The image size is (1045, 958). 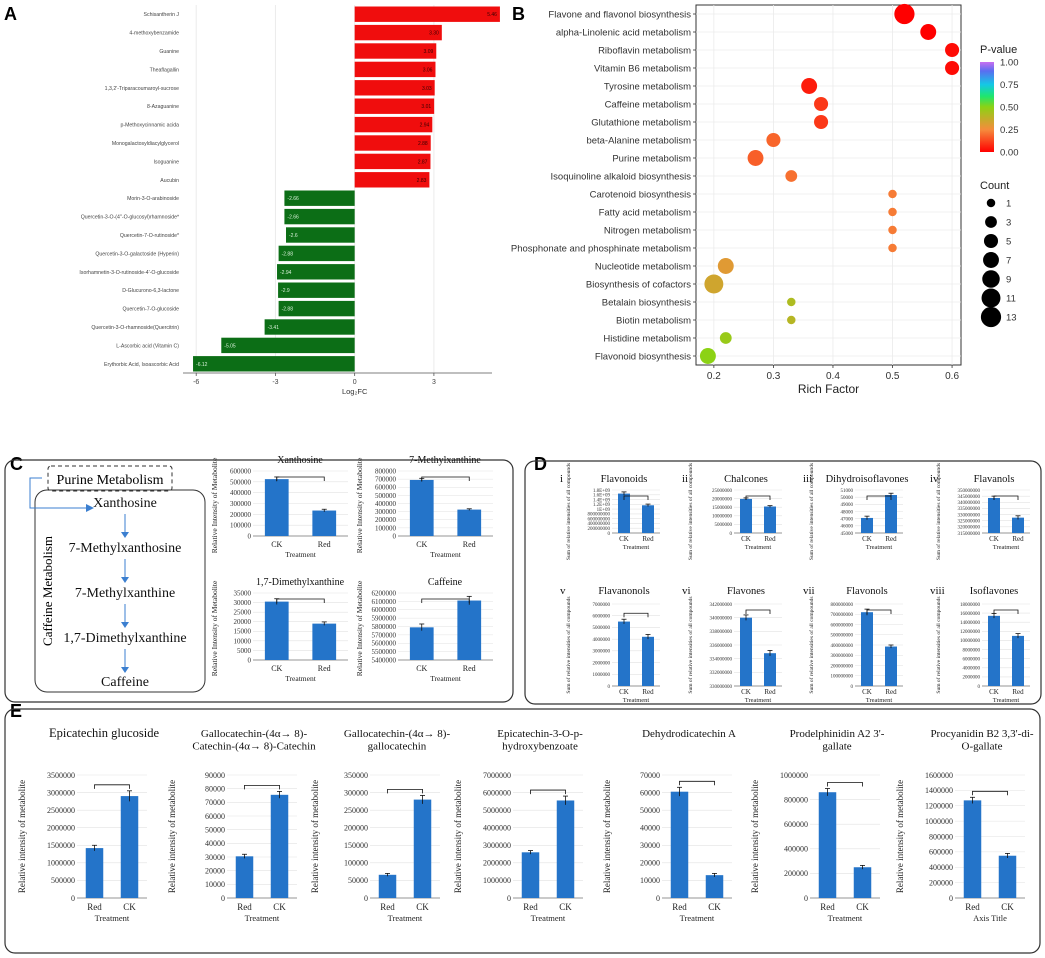 What do you see at coordinates (241, 504) in the screenshot?
I see `y-tick-label: 300000` at bounding box center [241, 504].